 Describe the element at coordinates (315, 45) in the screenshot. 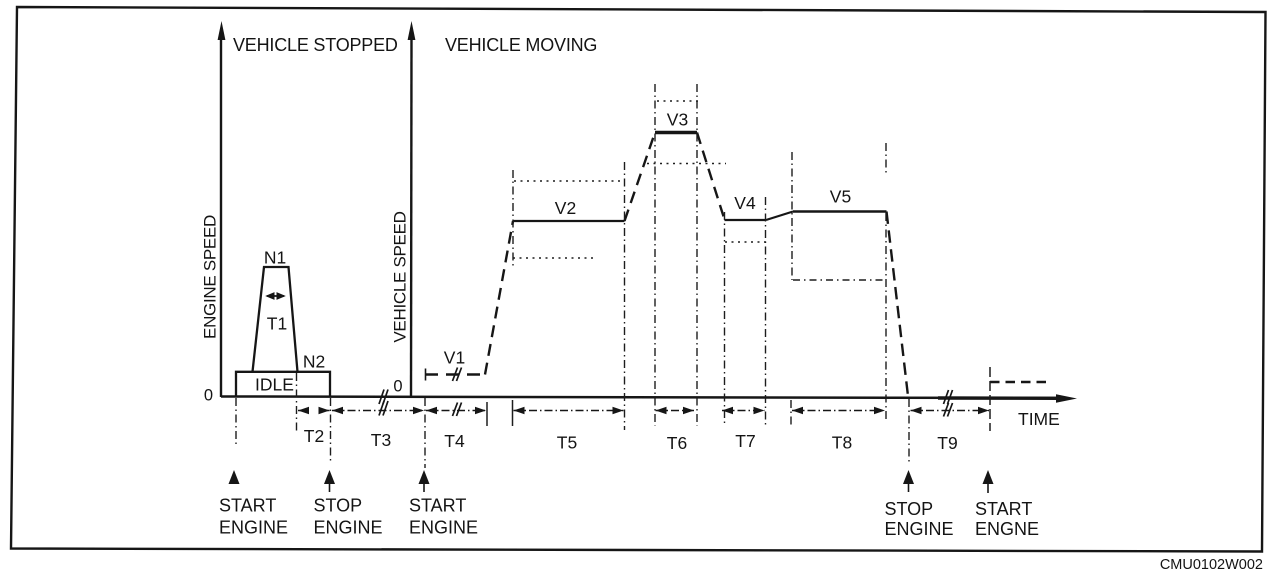

I see `svg-text: VEHICLE STOPPED` at that location.